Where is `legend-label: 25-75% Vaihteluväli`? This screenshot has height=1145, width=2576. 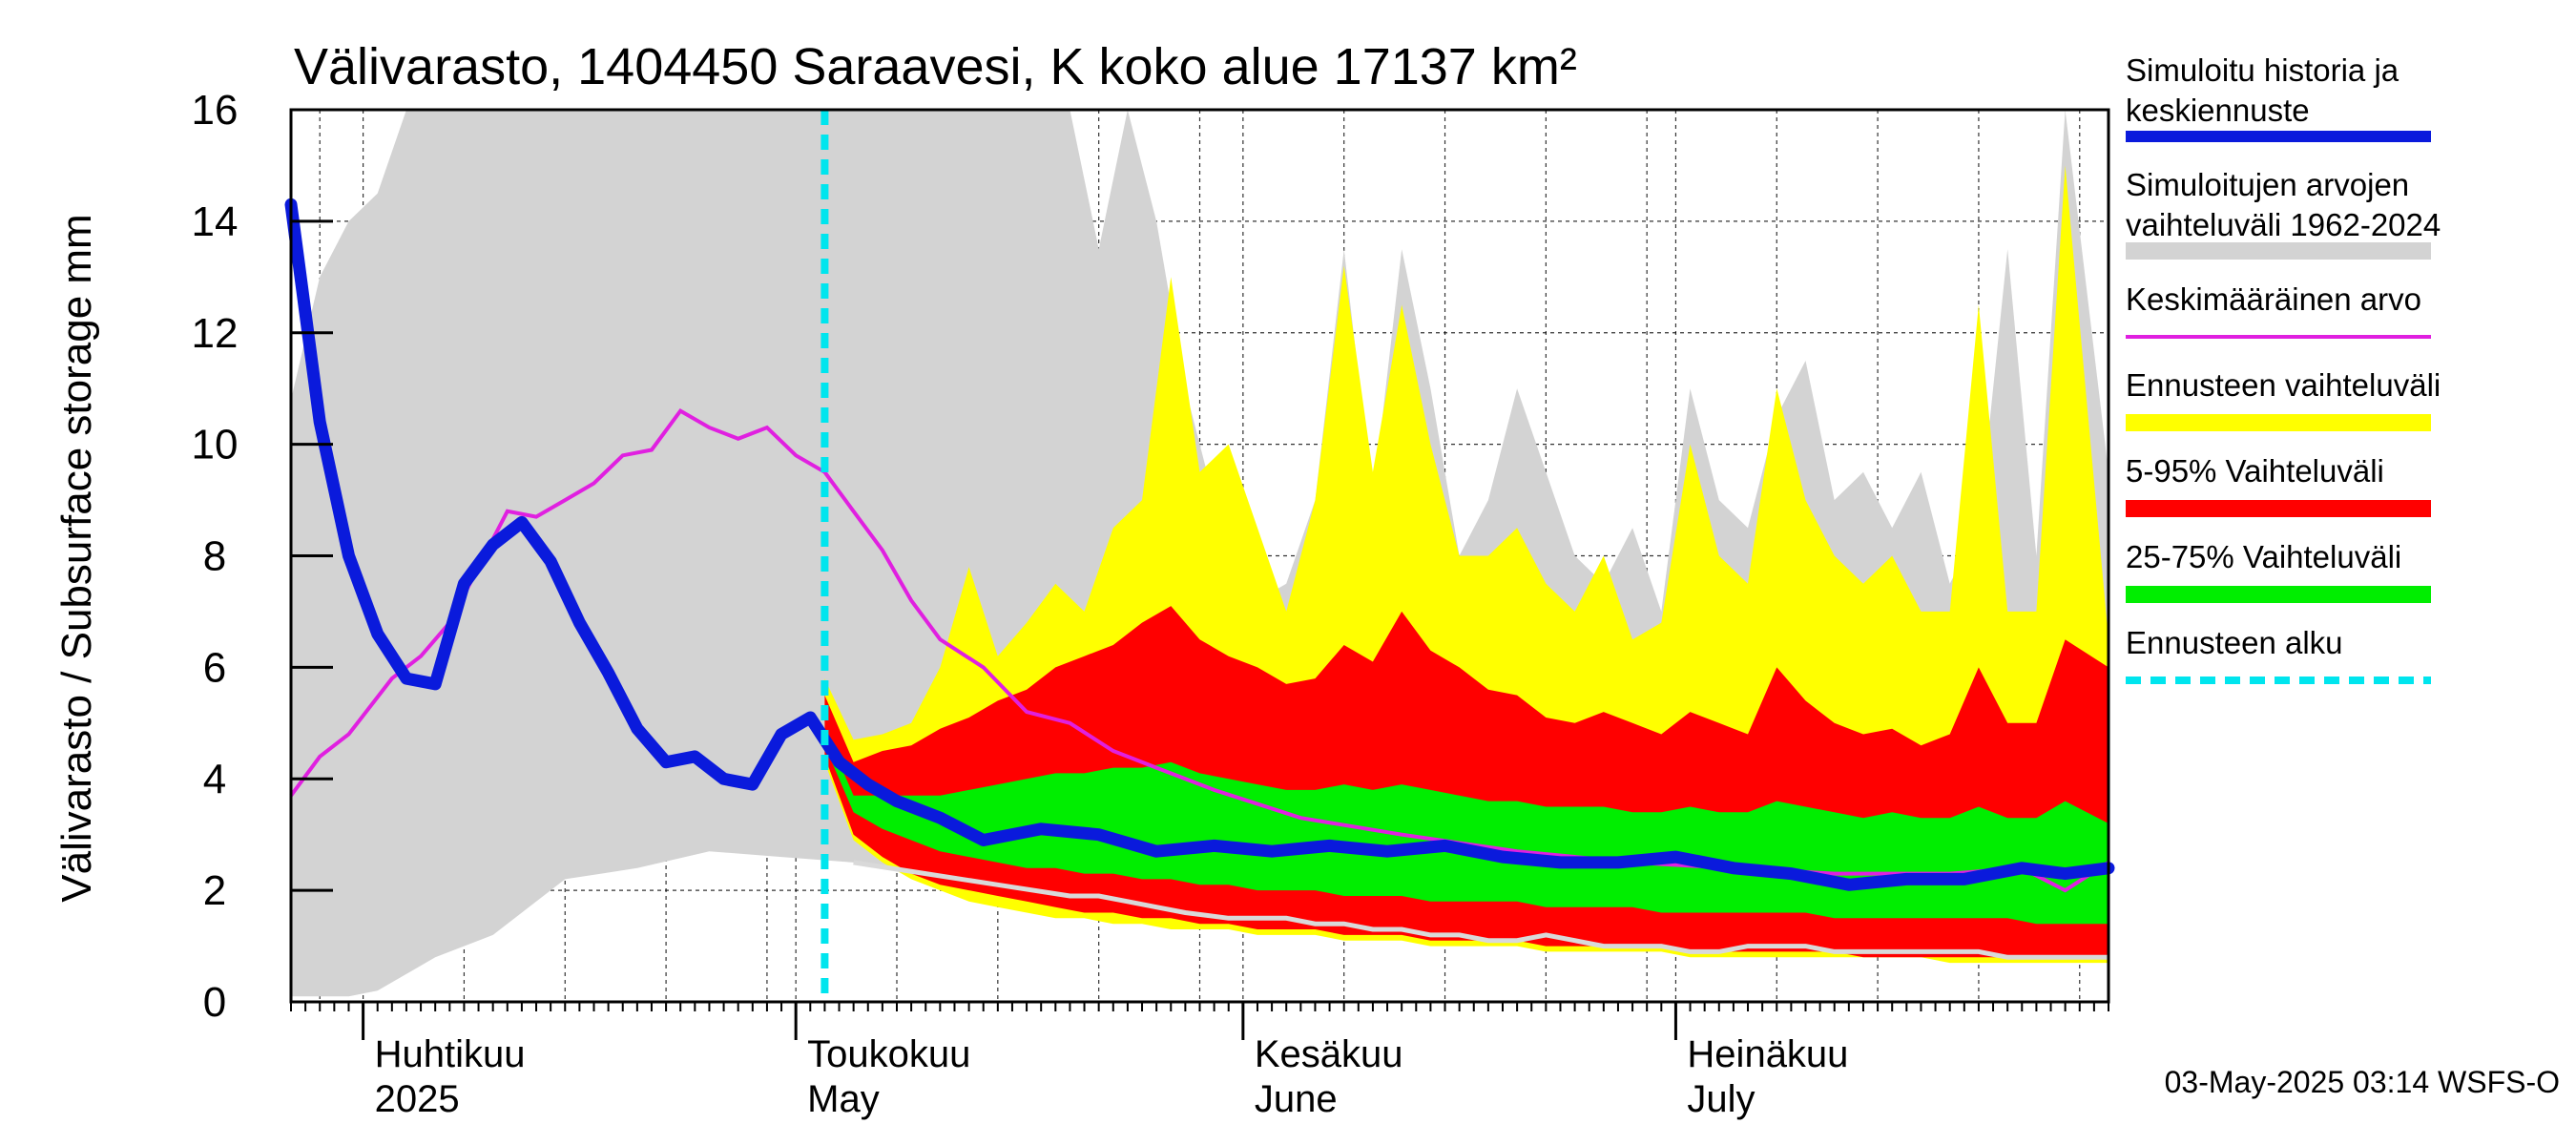
legend-label: 25-75% Vaihteluväli is located at coordinates (2263, 557).